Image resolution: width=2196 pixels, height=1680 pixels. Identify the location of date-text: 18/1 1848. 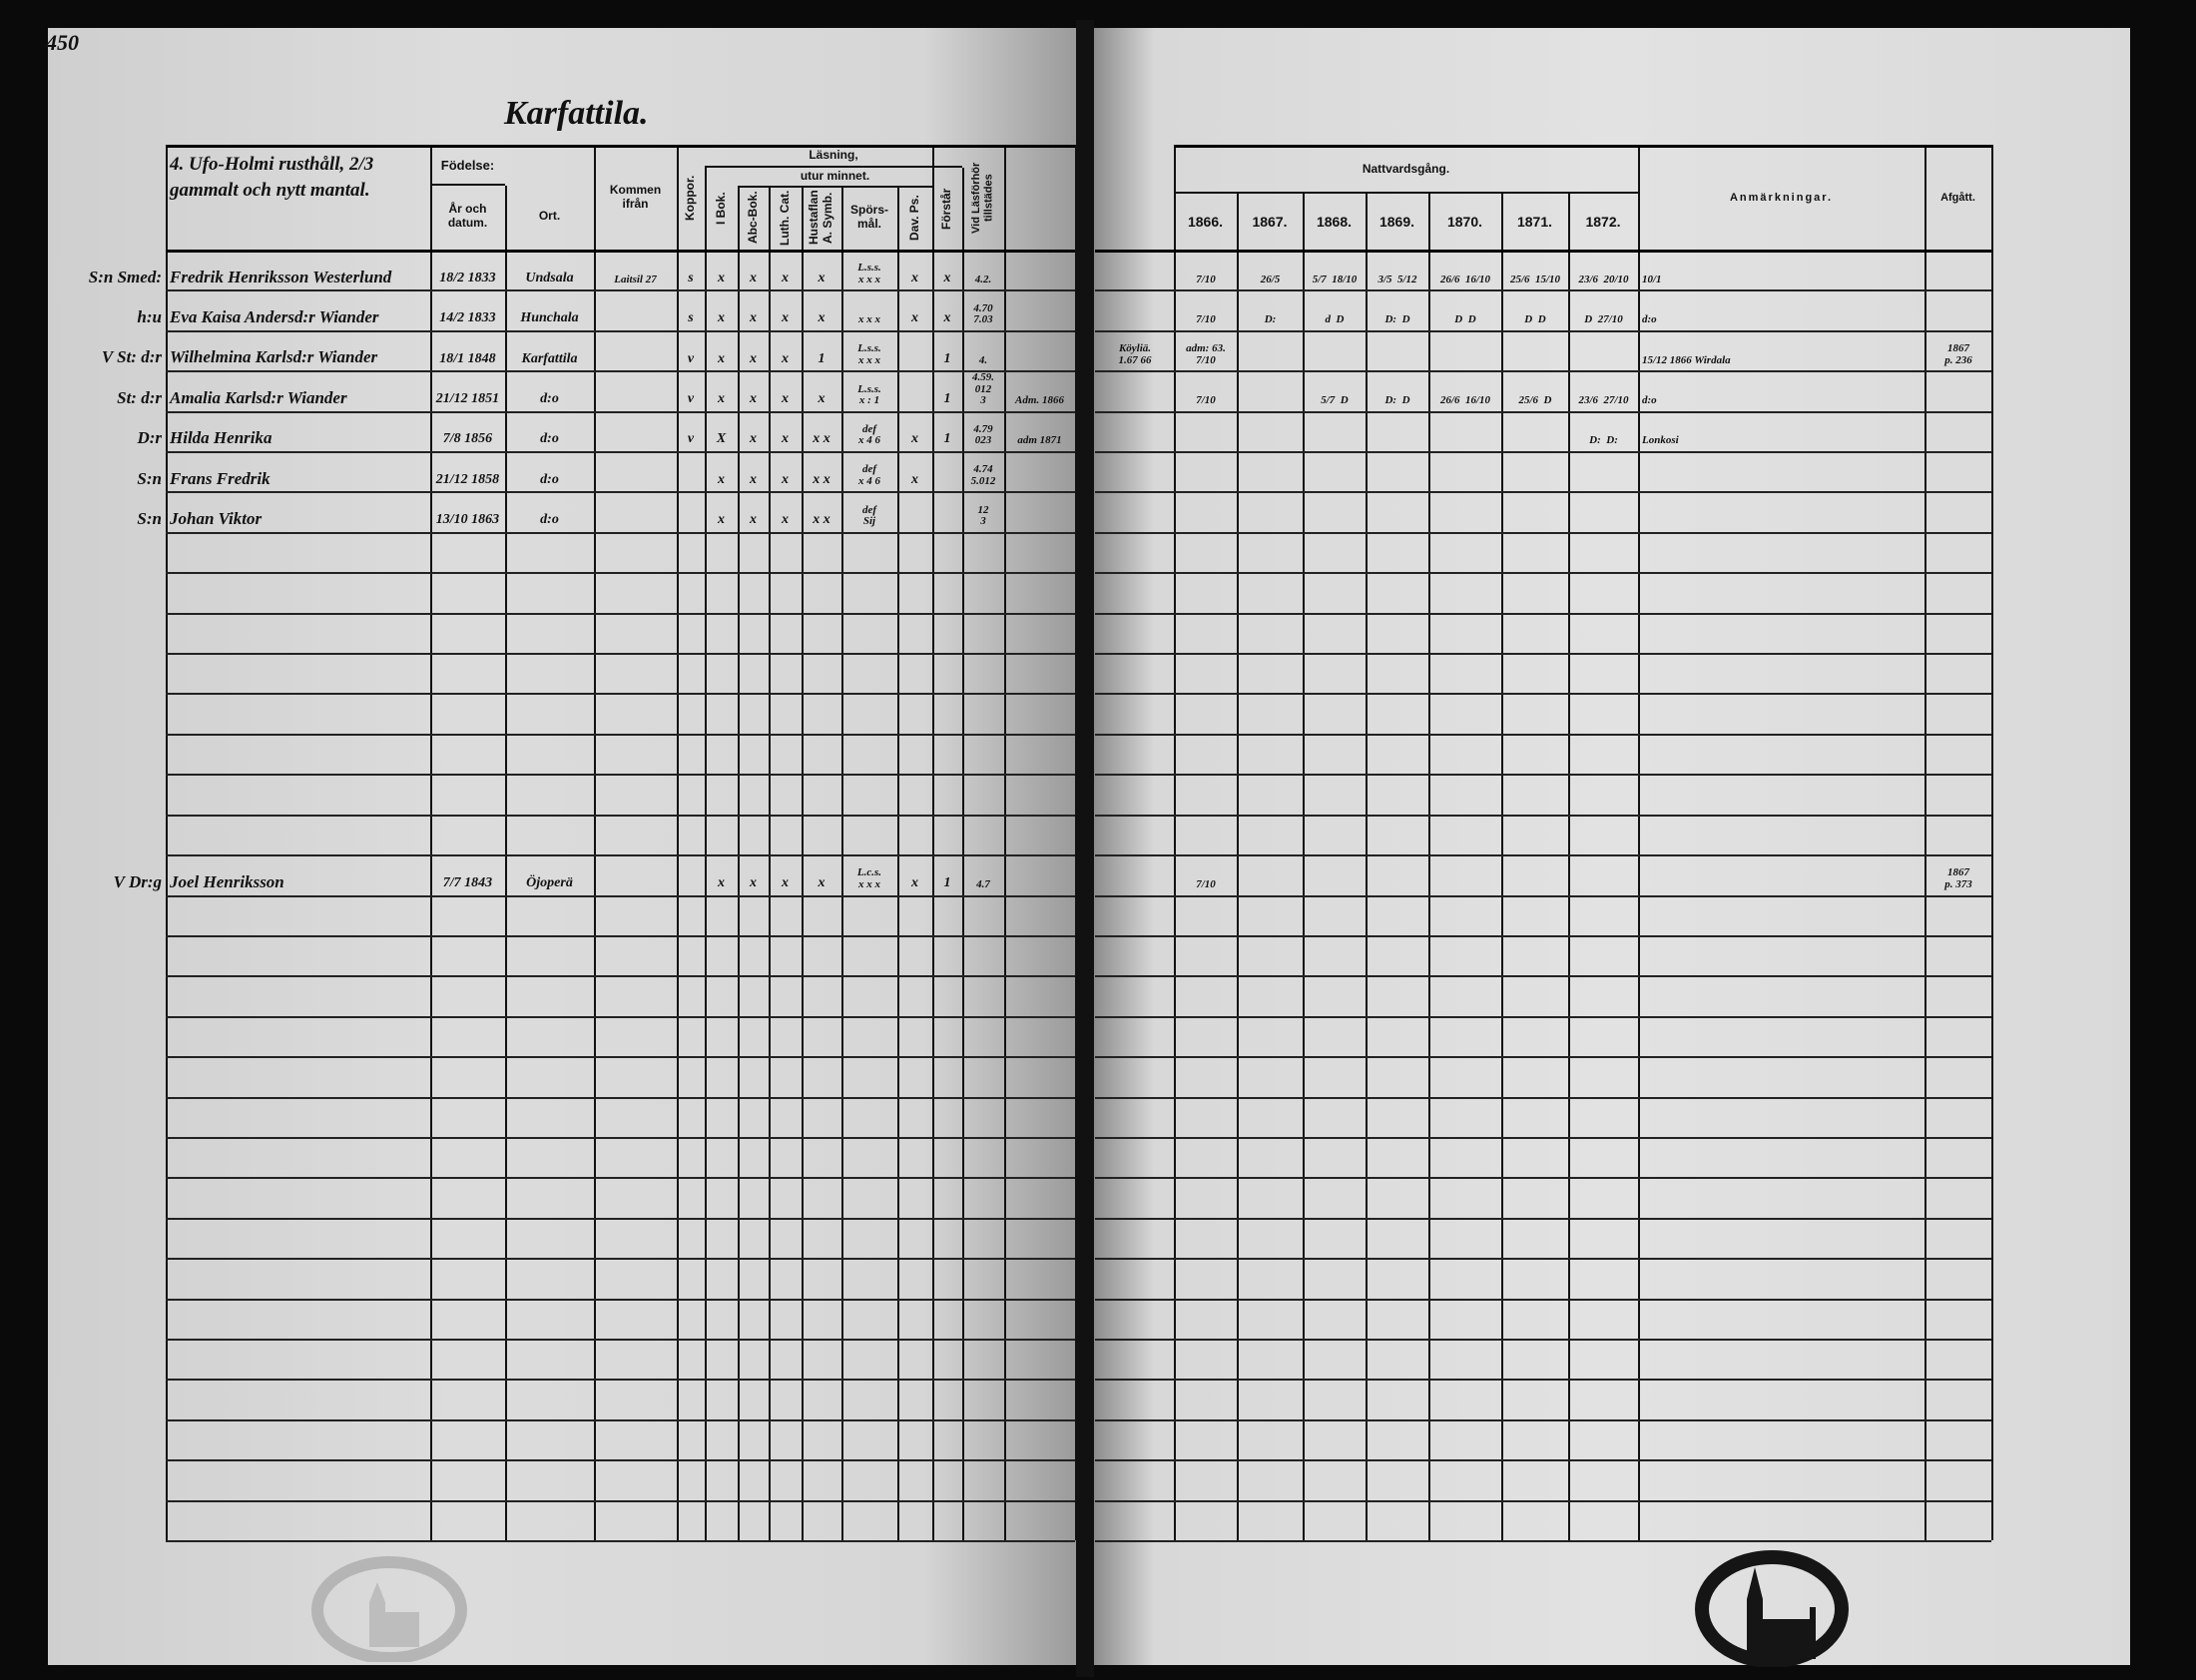
(467, 358).